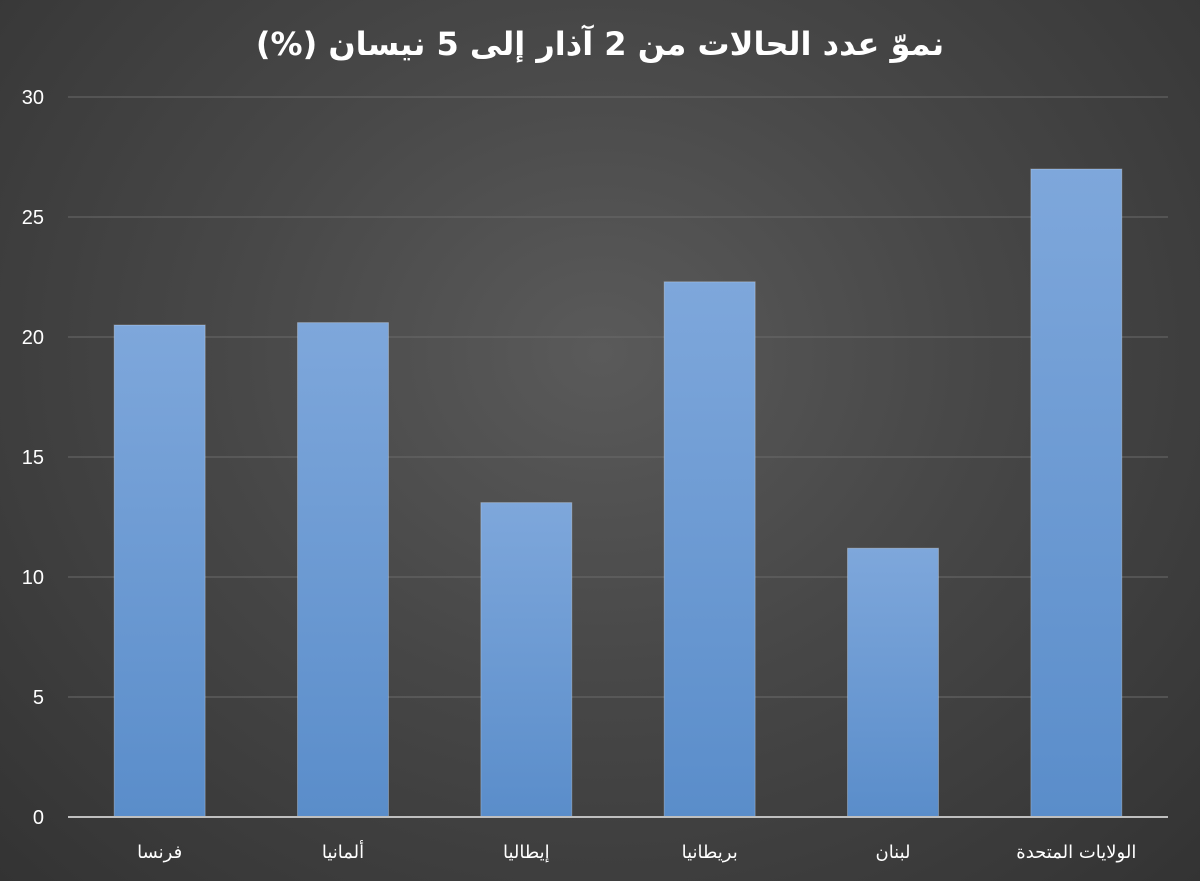 The width and height of the screenshot is (1200, 881). Describe the element at coordinates (892, 852) in the screenshot. I see `x-tick-label: لبنان` at that location.